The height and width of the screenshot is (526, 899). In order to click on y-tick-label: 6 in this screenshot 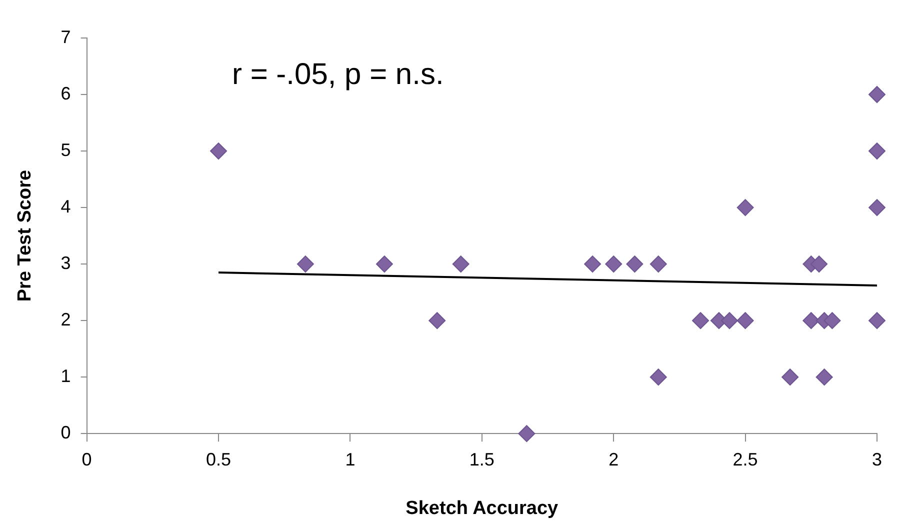, I will do `click(65, 93)`.